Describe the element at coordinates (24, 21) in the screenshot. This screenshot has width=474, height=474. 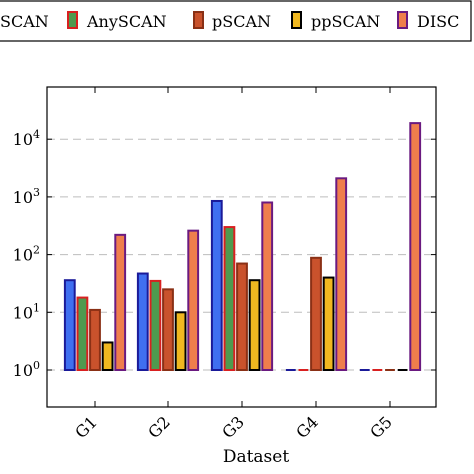
I see `legend-label: SCAN` at that location.